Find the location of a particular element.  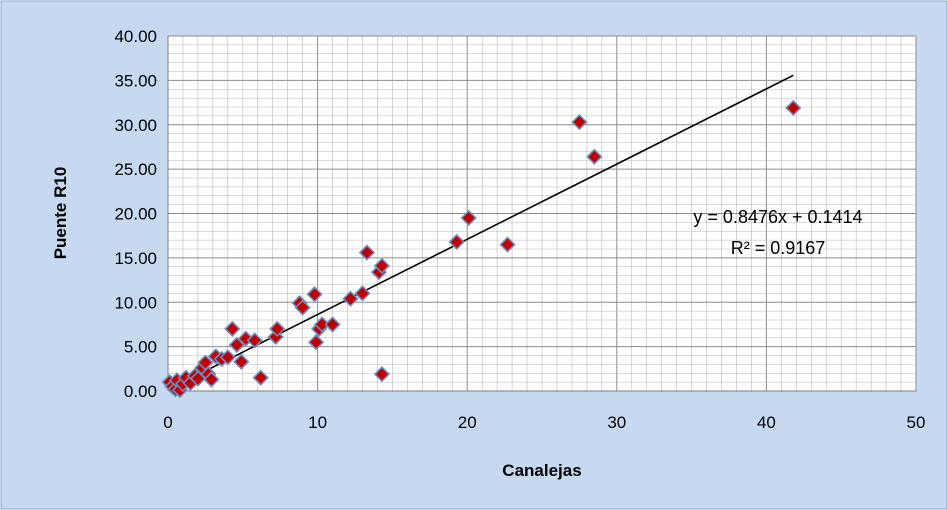

trendline-r-squared: R² = 0.9167 is located at coordinates (778, 248).